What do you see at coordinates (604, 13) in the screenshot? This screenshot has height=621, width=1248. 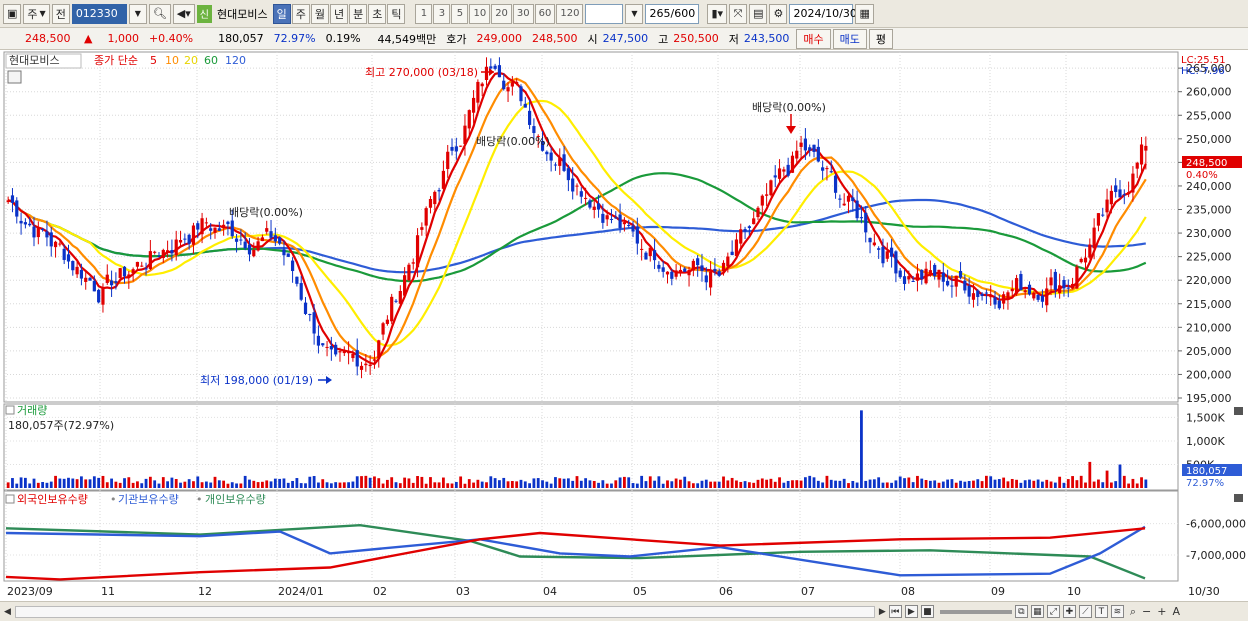 I see `interval-custom-input` at bounding box center [604, 13].